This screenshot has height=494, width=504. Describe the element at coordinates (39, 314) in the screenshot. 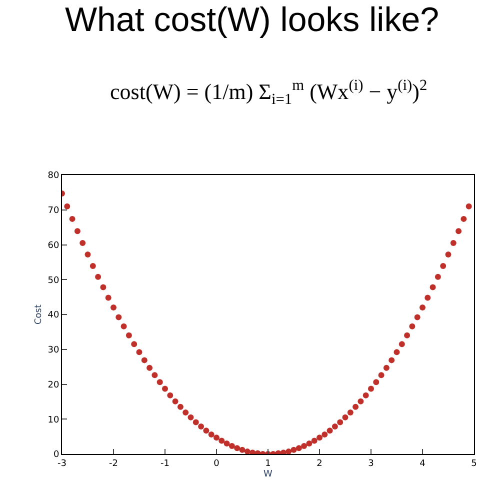

I see `y-axis-title: Cost` at that location.